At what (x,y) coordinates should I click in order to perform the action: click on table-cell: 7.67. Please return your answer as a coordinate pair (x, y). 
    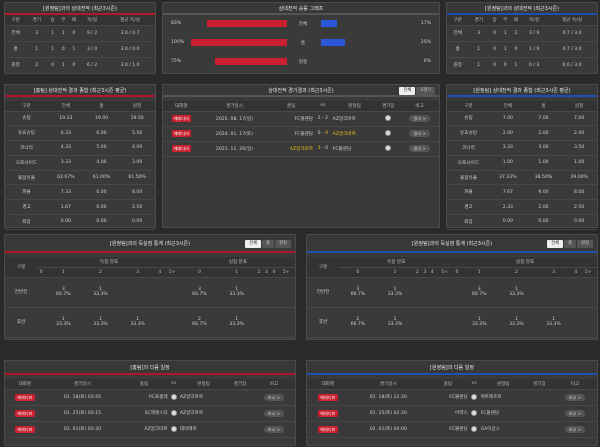
    Looking at the image, I should click on (508, 192).